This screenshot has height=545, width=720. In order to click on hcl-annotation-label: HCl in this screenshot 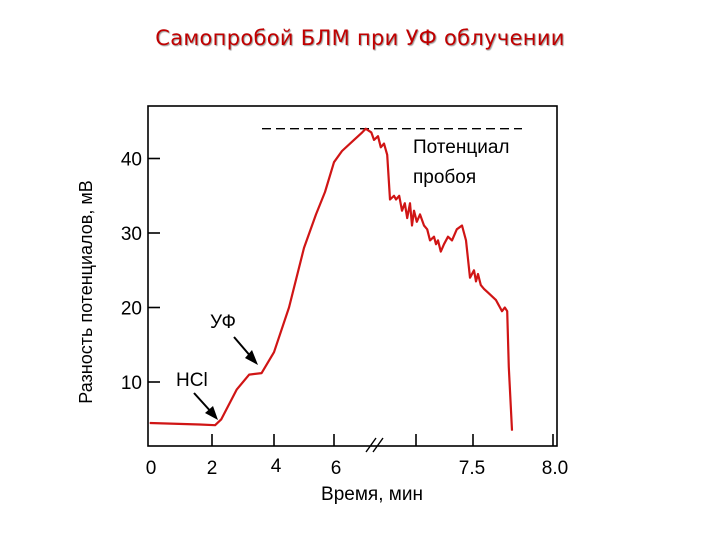, I will do `click(192, 380)`.